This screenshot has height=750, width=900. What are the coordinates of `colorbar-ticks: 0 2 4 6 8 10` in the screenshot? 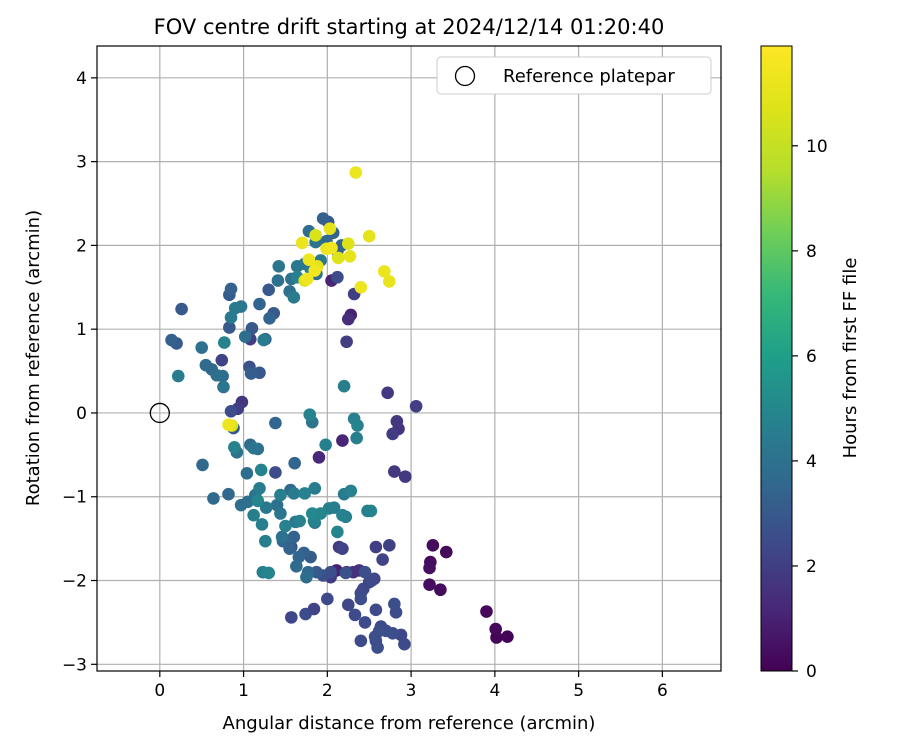 It's located at (810, 409).